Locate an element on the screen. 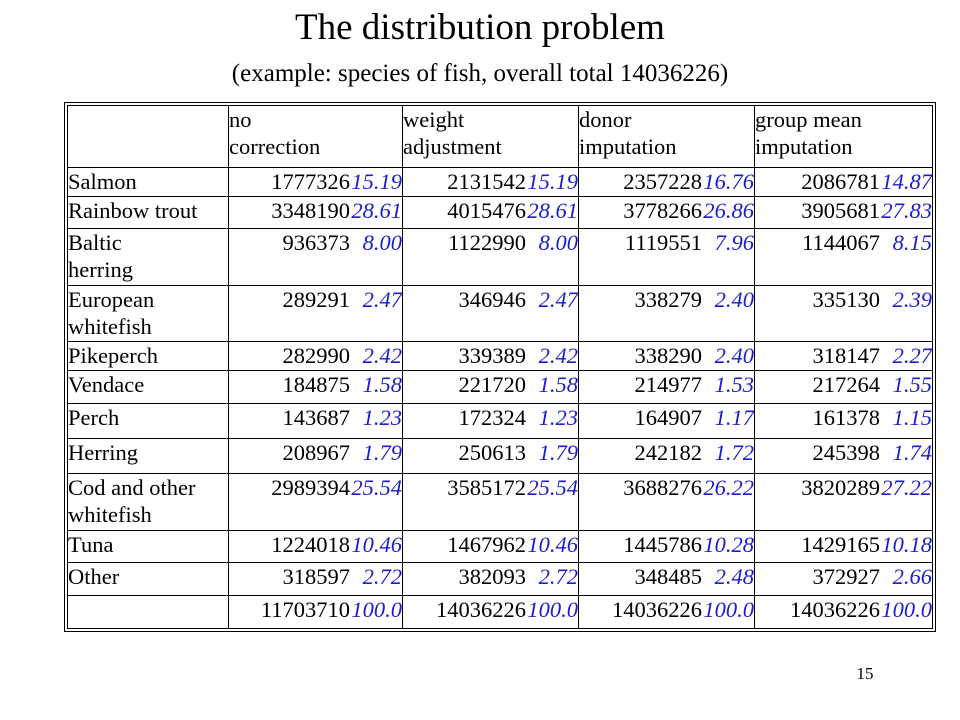 The width and height of the screenshot is (960, 720). value-cell: 346946 2.47 is located at coordinates (490, 313).